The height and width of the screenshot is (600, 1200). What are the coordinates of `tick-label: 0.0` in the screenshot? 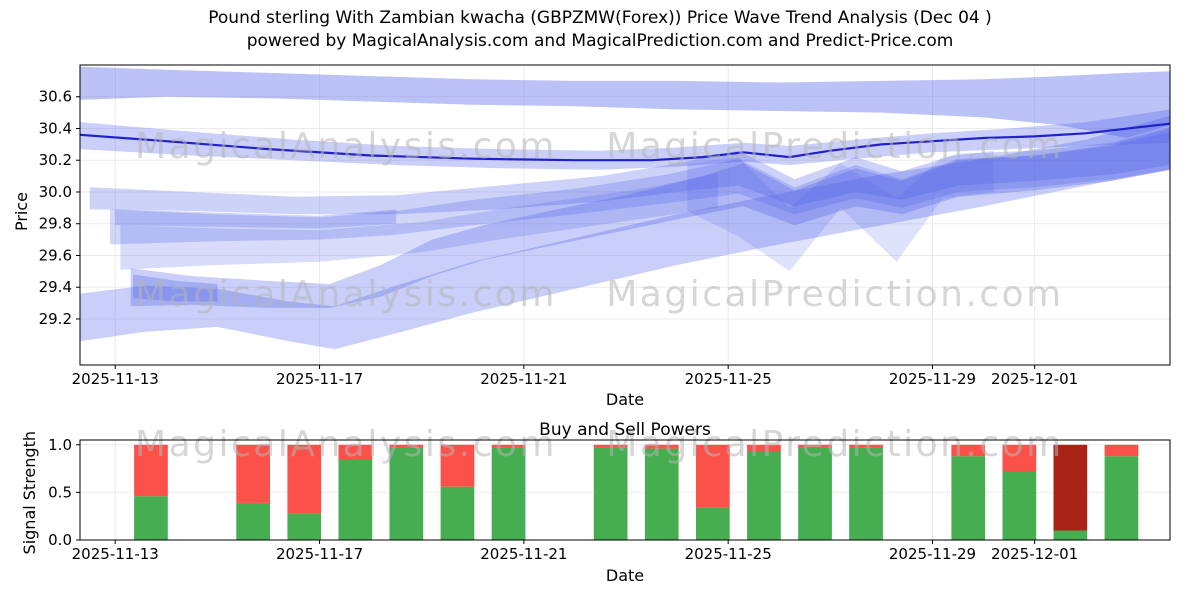 It's located at (60, 540).